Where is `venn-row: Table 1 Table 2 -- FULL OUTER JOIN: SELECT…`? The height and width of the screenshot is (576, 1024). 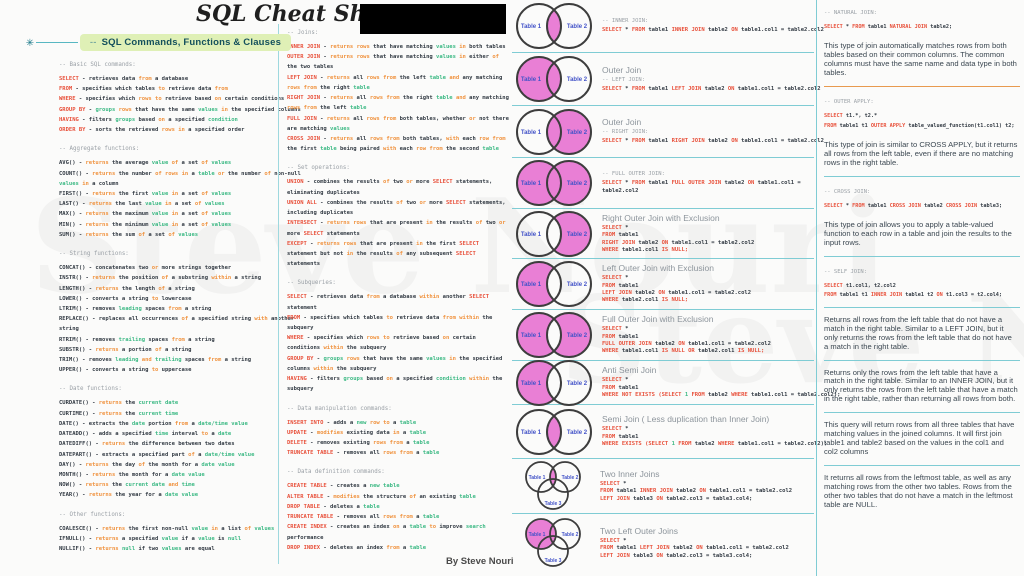
venn-row: Table 1 Table 2 -- FULL OUTER JOIN: SELECT… is located at coordinates (663, 183).